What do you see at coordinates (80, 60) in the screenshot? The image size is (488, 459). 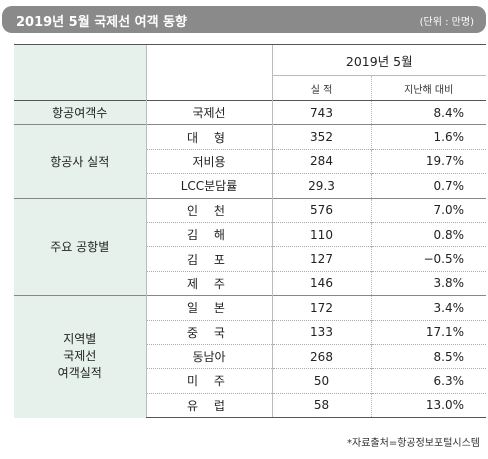 I see `header-blank` at bounding box center [80, 60].